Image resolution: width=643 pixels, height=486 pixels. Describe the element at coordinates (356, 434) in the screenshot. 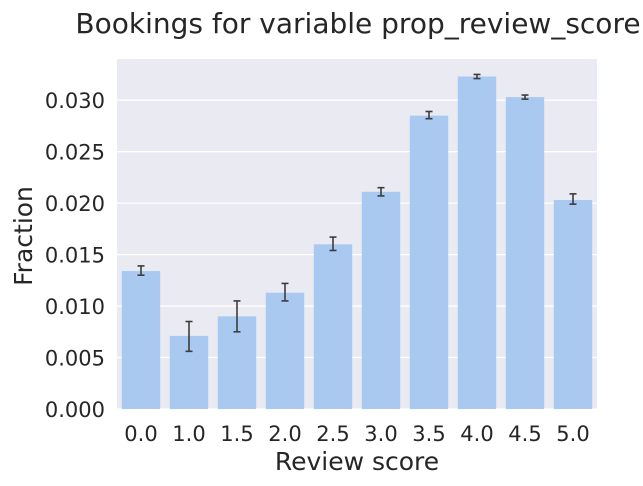

I see `x-axis-ticks: 0.0 1.0 1.5 2.0 2.5 3.0 3.5 4.0 4.5 5.0` at that location.